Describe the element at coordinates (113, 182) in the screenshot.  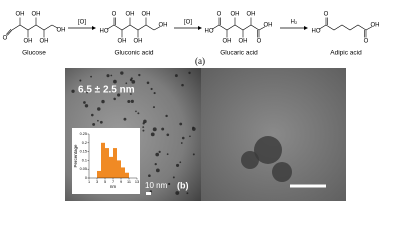
I see `x-tick-label: 7` at that location.